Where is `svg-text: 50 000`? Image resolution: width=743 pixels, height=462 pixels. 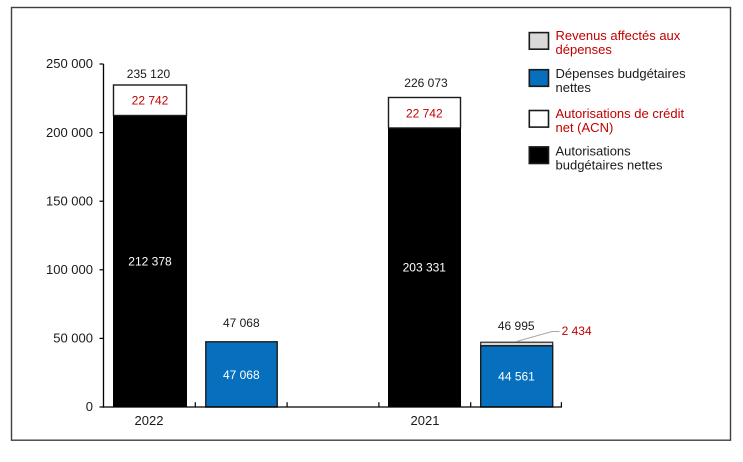 svg-text: 50 000 is located at coordinates (73, 338).